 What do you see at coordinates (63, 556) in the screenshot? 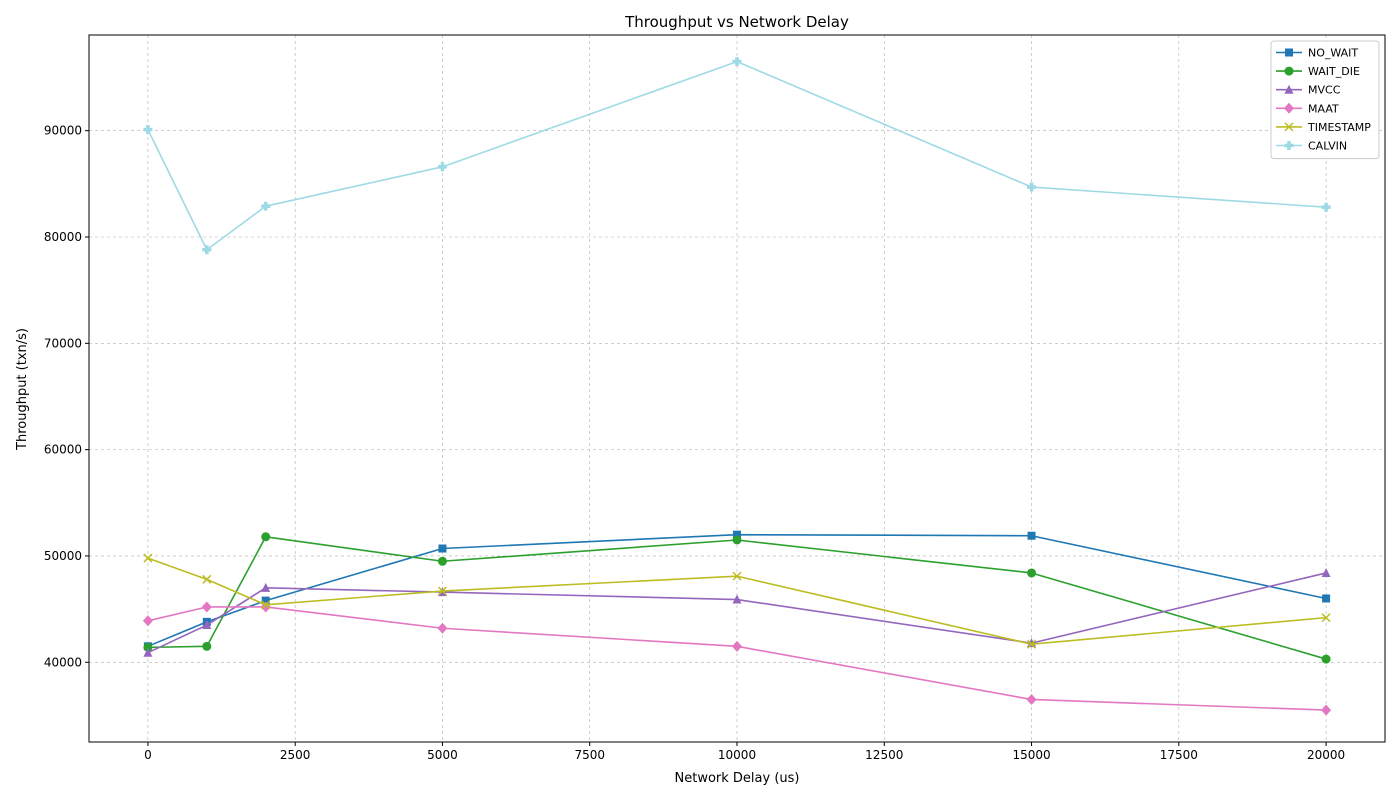
I see `y-tick-label: 50000` at bounding box center [63, 556].